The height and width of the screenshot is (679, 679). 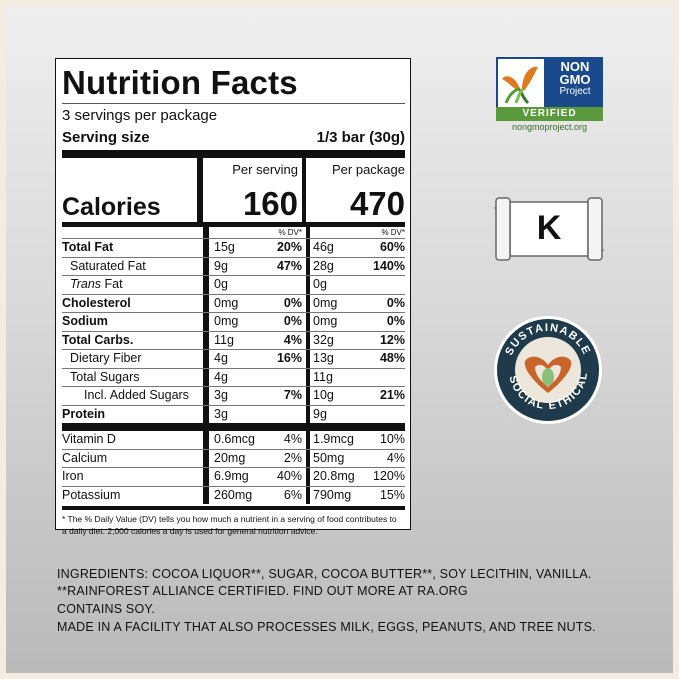 I want to click on vitamin-row: Vitamin D 0.6mcg 4% 1.9mcg 10%, so click(x=233, y=440).